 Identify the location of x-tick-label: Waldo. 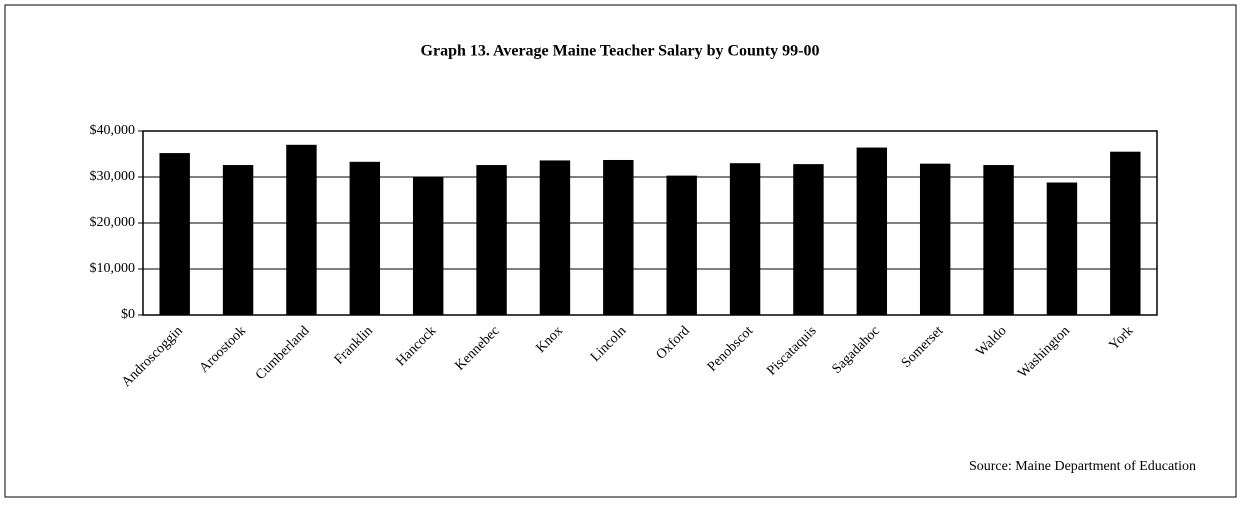
(991, 341).